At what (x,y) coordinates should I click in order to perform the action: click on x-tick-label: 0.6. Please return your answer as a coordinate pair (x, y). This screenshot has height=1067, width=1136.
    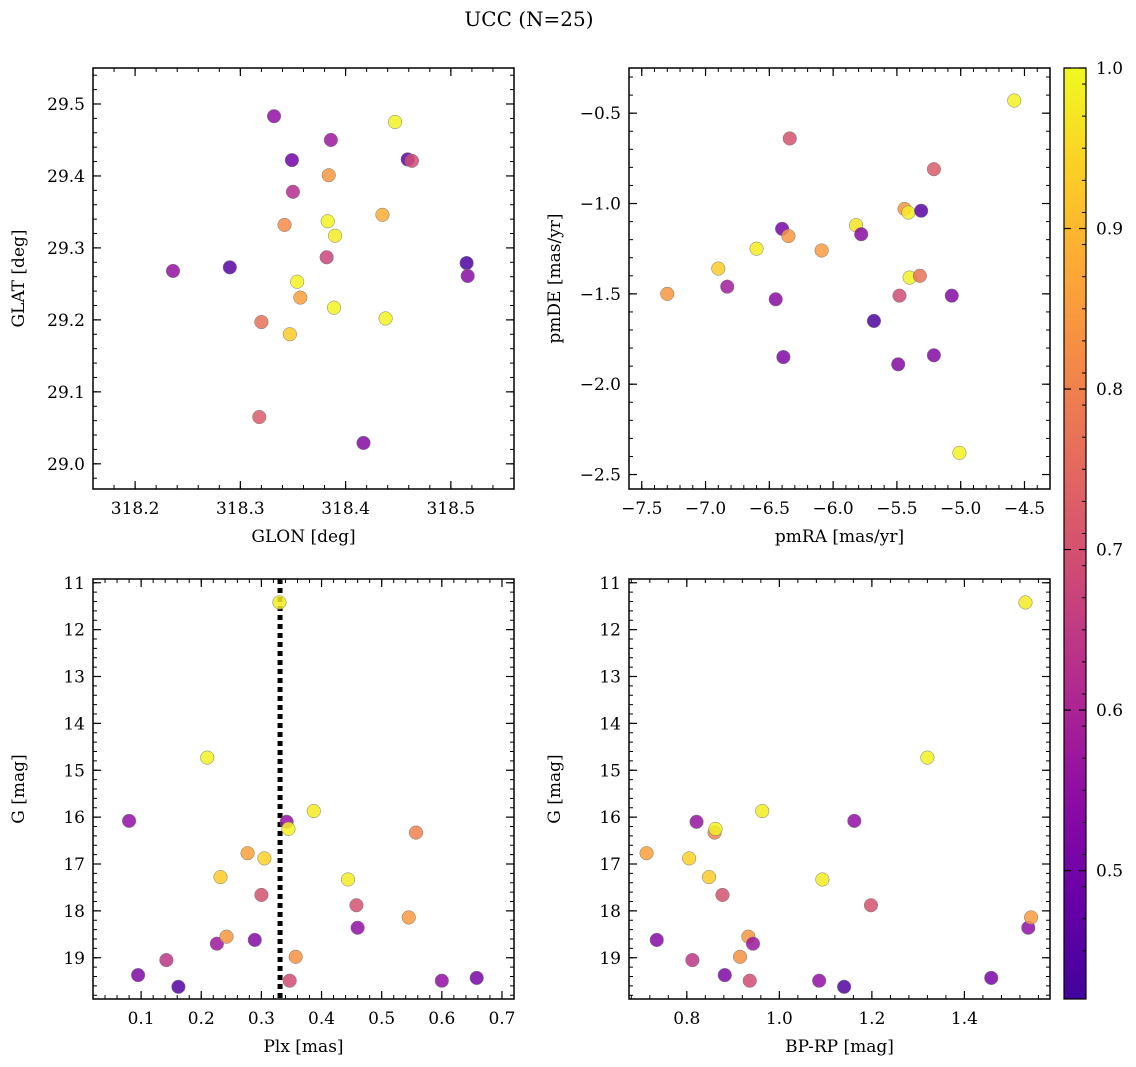
    Looking at the image, I should click on (441, 1019).